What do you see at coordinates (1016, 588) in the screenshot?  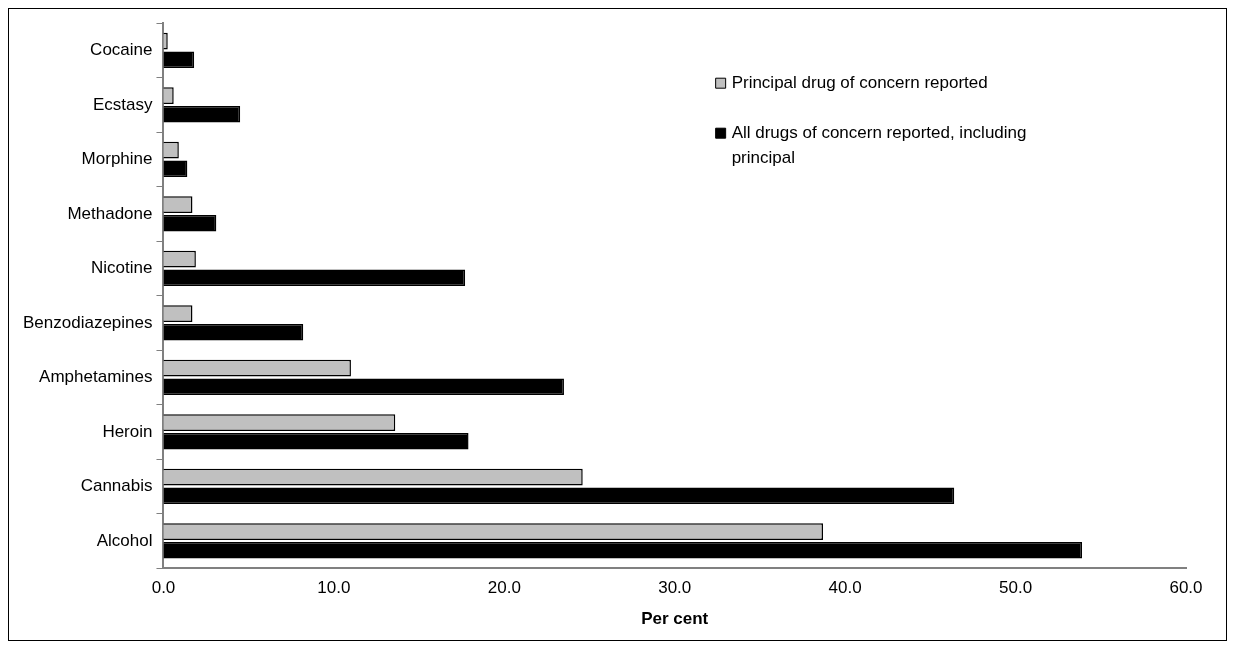 I see `x-tick-label: 50.0` at bounding box center [1016, 588].